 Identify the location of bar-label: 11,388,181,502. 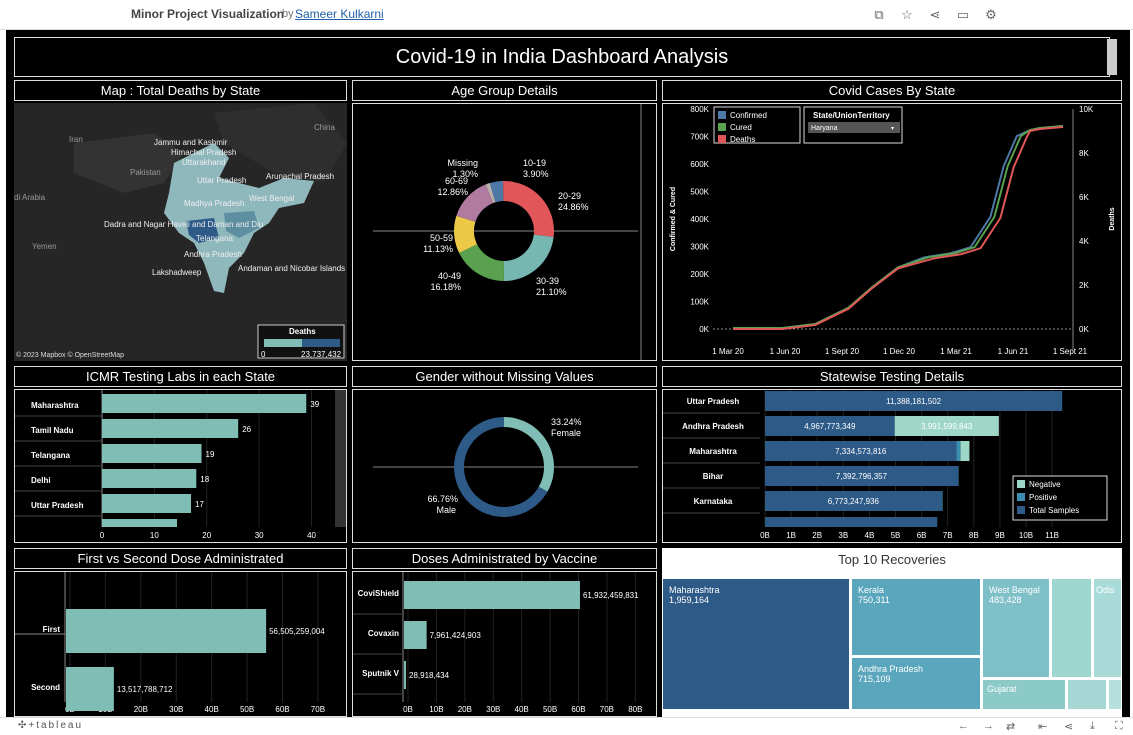
(914, 401).